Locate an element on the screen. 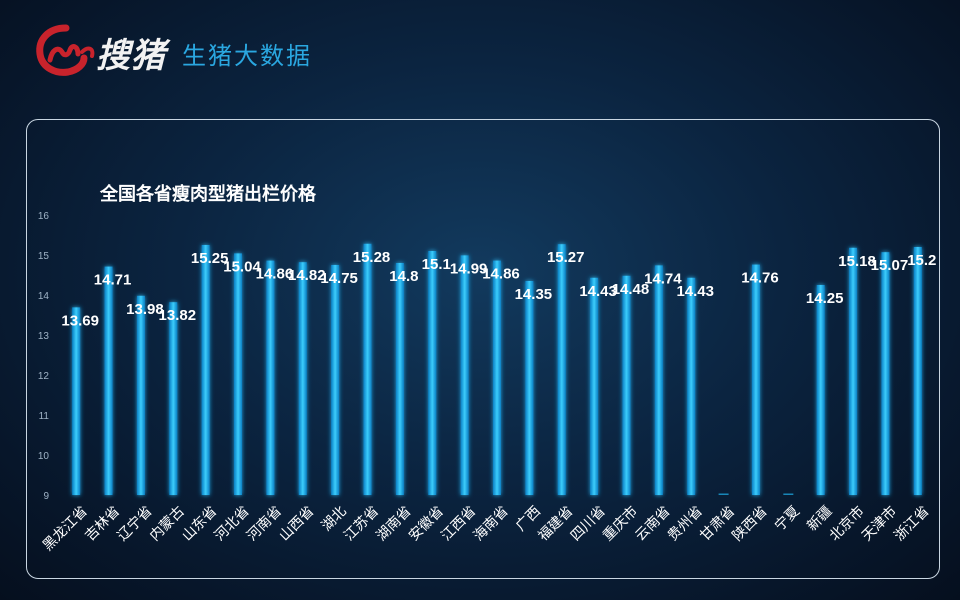 This screenshot has width=960, height=600. x-tick-label: 天津市 is located at coordinates (879, 524).